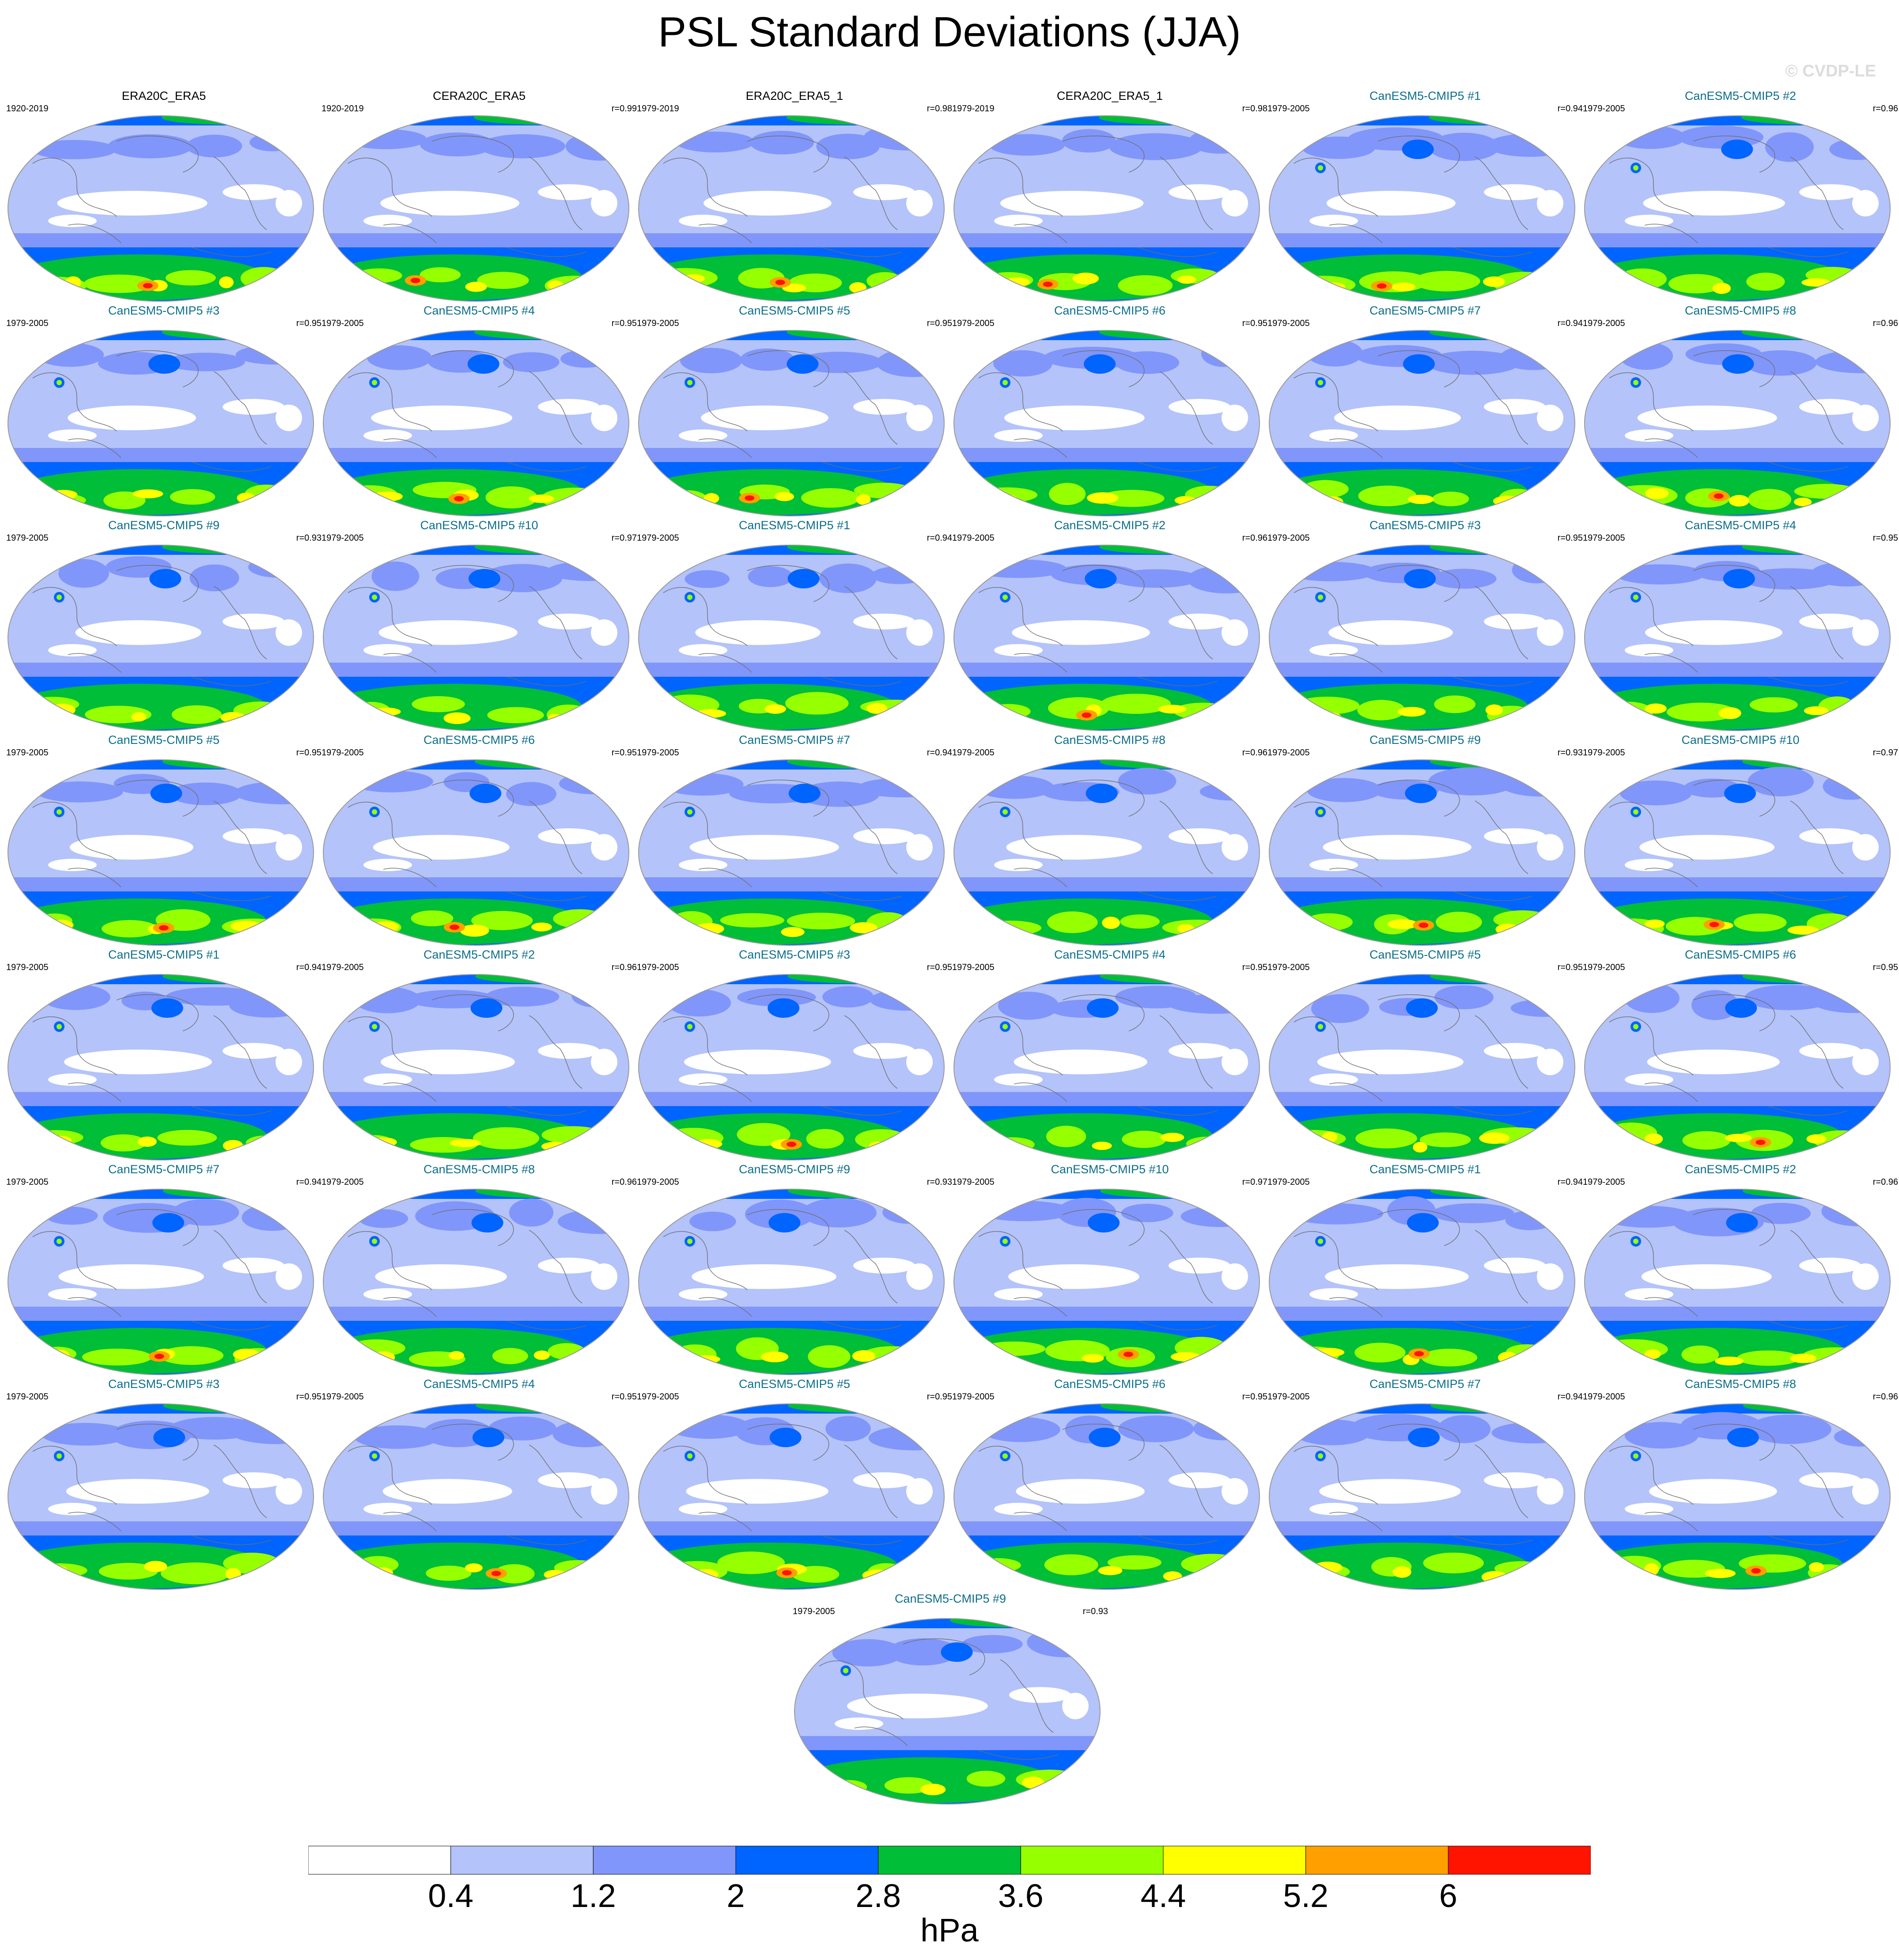  What do you see at coordinates (939, 109) in the screenshot?
I see `panel-correlation: r=0.98` at bounding box center [939, 109].